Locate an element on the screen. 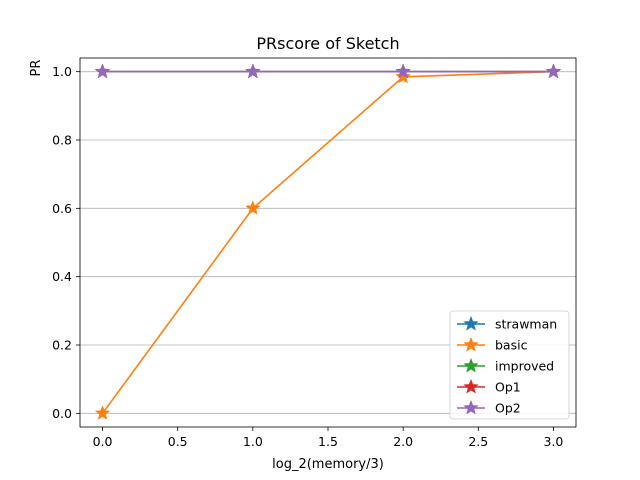 The height and width of the screenshot is (480, 640). legend-label-op1: Op1 is located at coordinates (508, 387).